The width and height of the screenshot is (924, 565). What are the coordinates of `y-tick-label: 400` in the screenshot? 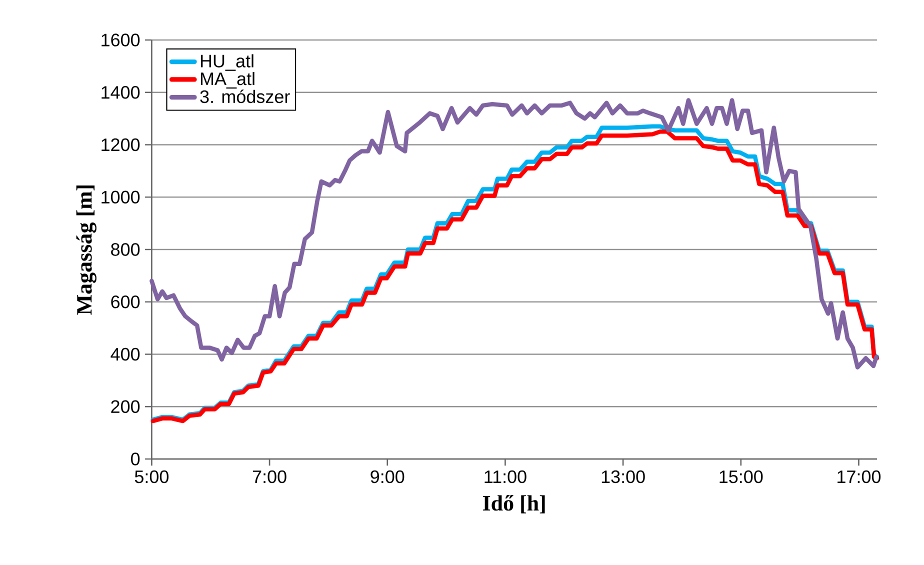 It's located at (125, 354).